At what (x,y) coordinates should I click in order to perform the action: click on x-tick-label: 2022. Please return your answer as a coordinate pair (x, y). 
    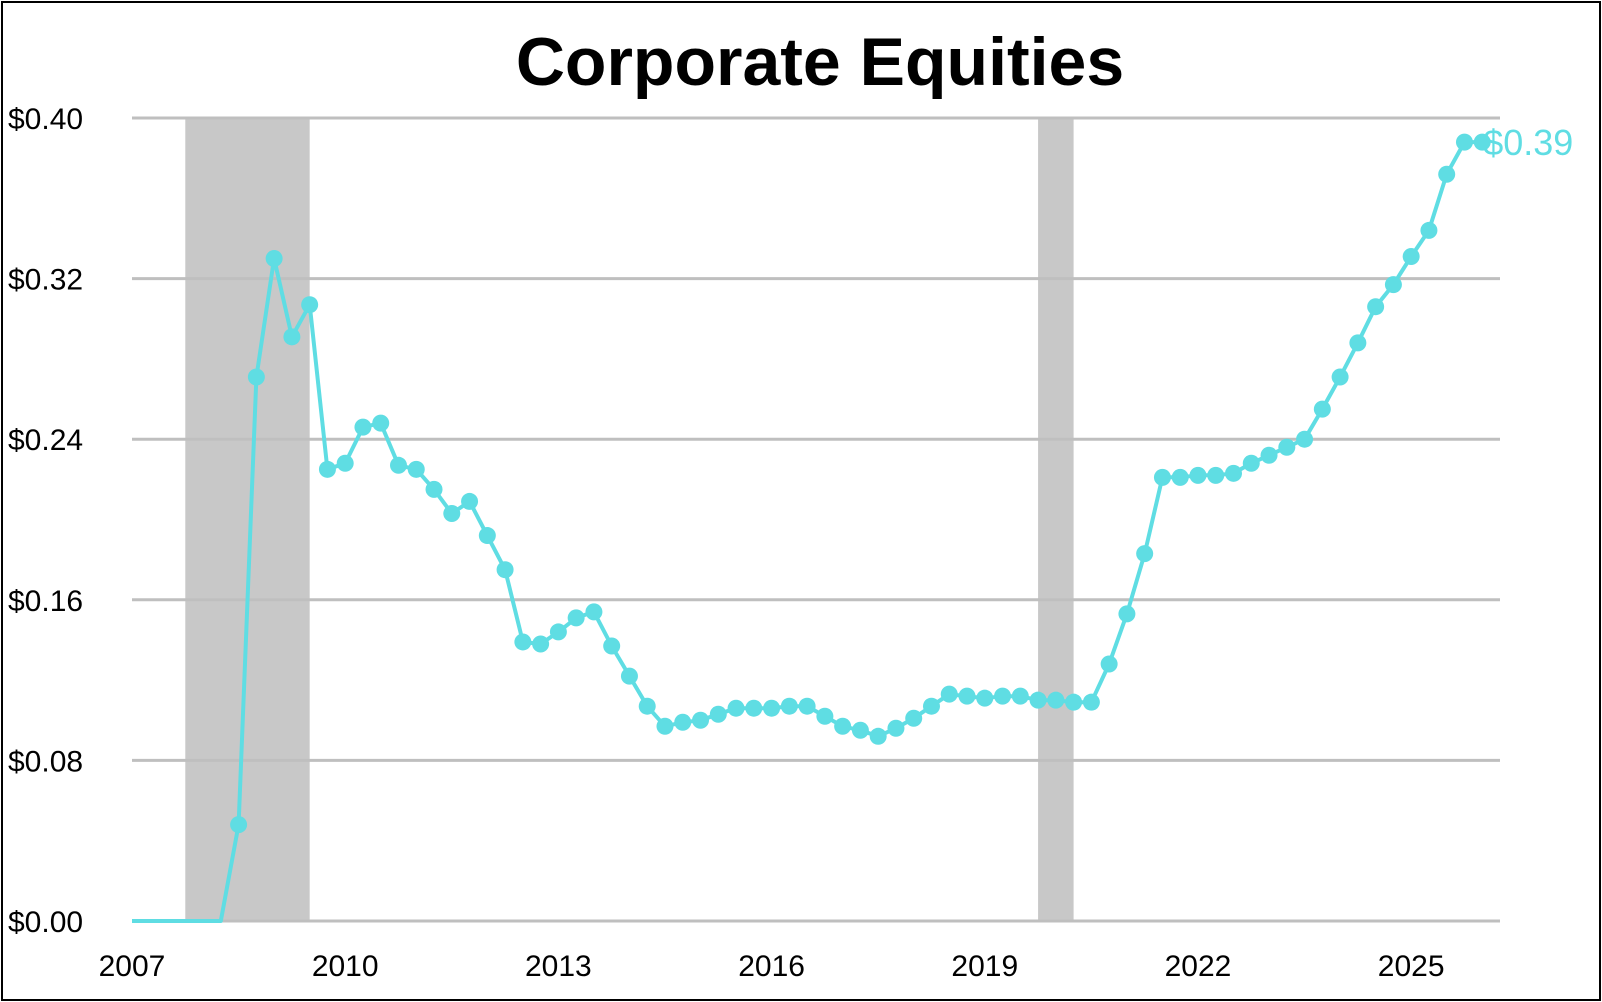
    Looking at the image, I should click on (1198, 966).